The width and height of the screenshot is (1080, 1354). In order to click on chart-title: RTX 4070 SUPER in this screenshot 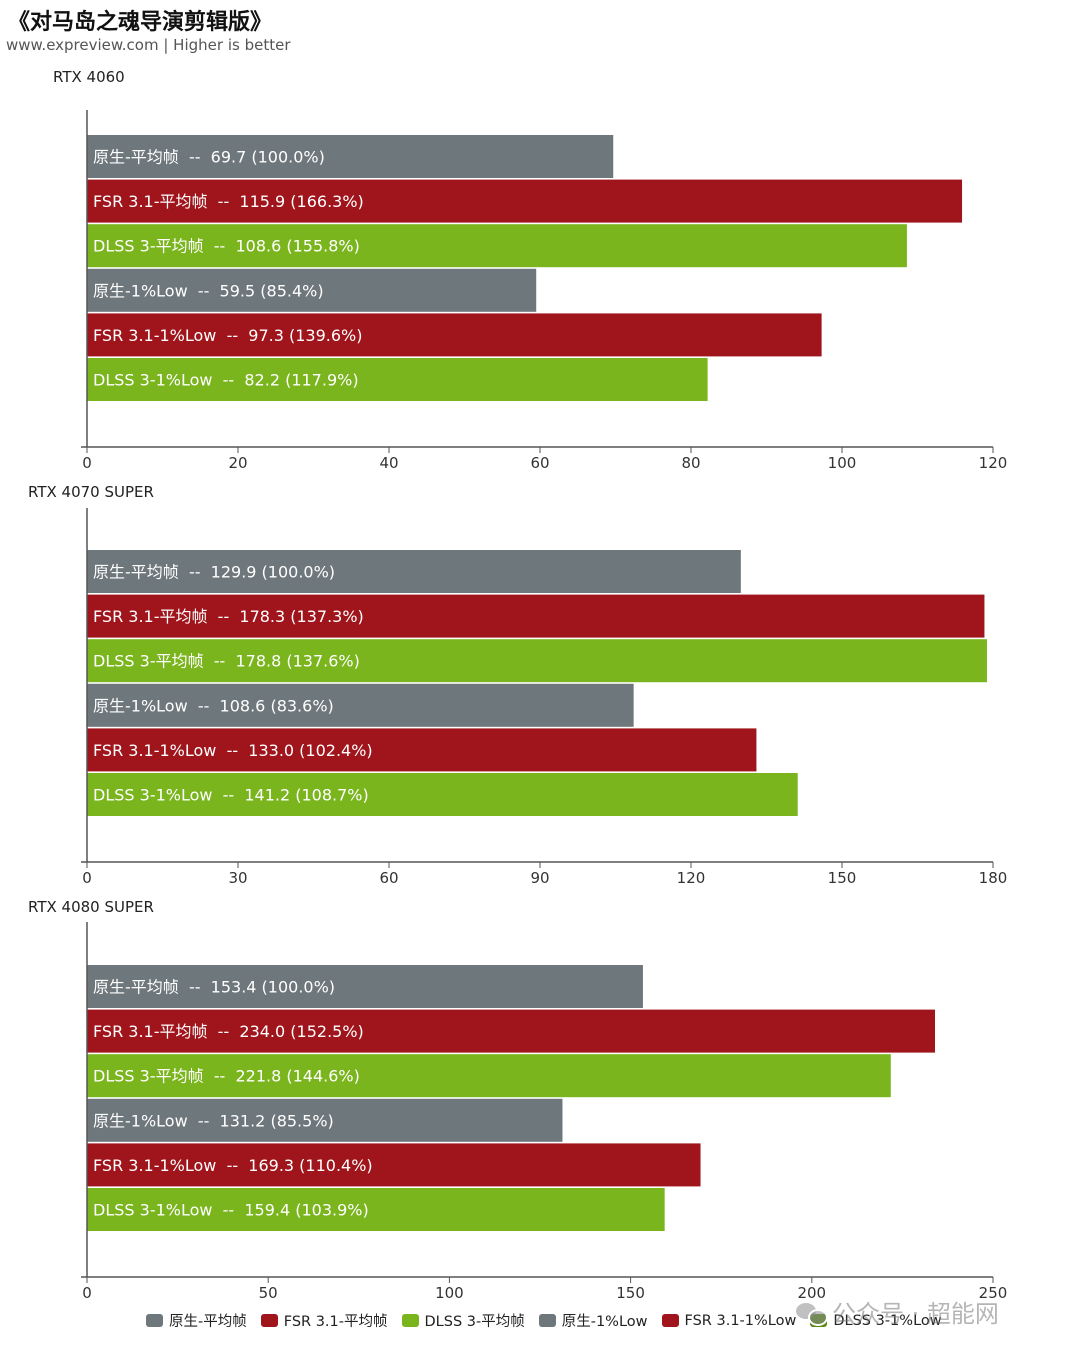, I will do `click(91, 492)`.